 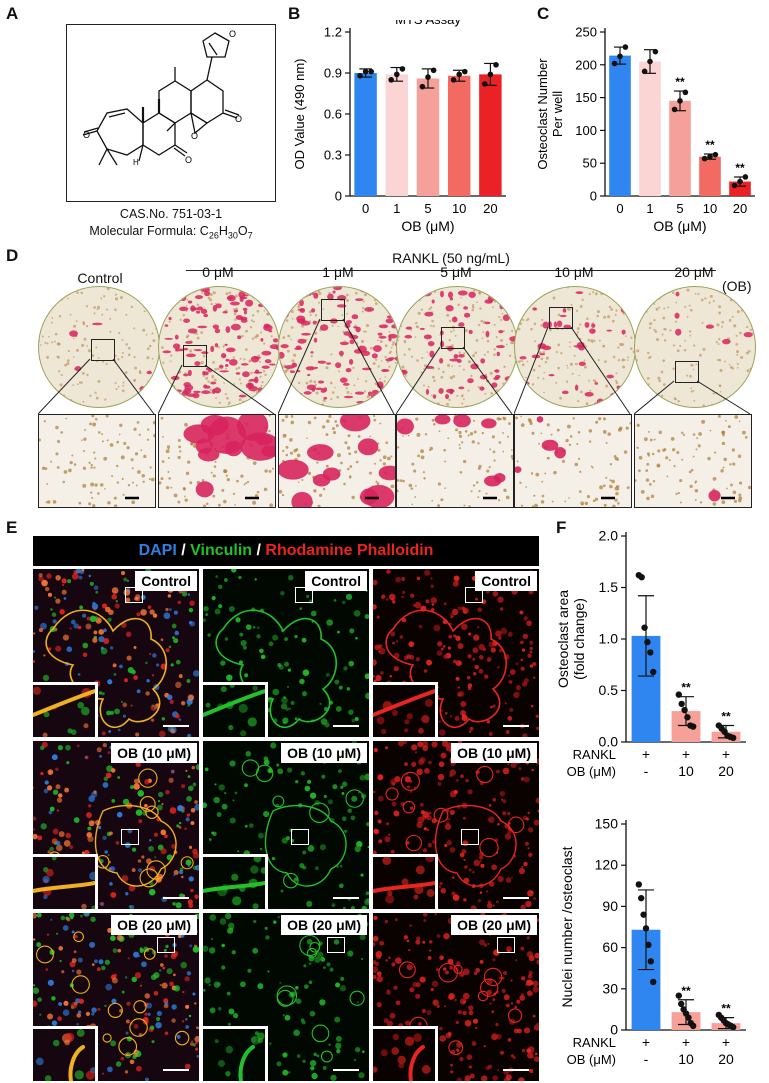 I want to click on small-osteoclast-ring, so click(x=485, y=774).